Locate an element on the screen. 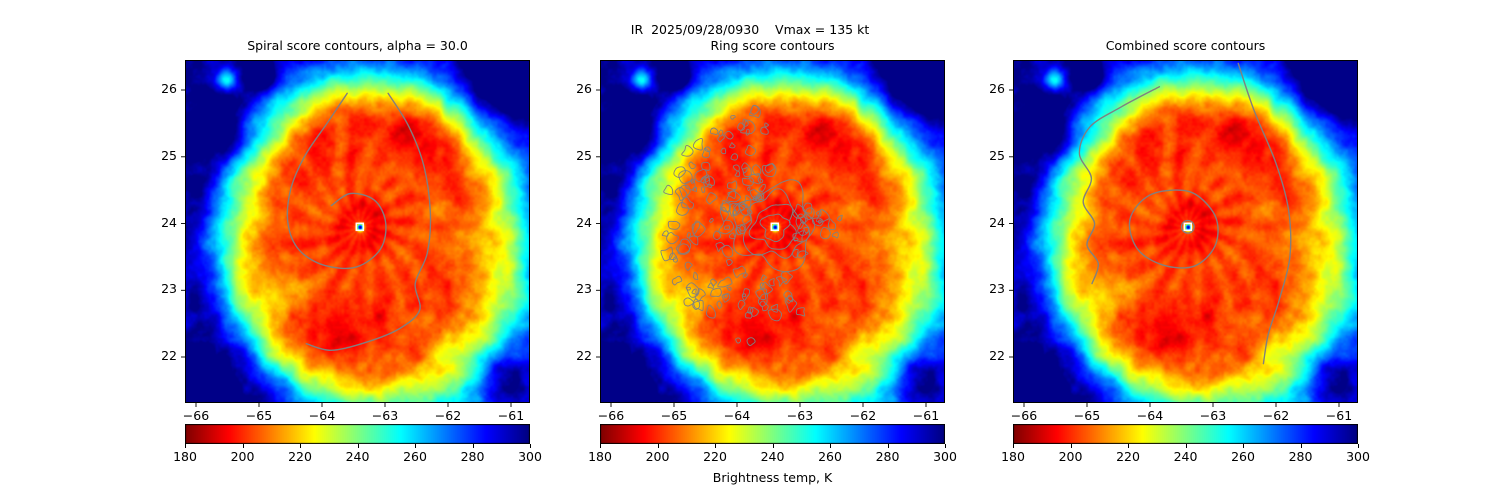 The image size is (1500, 500). panel-title-spiral: Spiral score contours, alpha = 30.0 is located at coordinates (357, 45).